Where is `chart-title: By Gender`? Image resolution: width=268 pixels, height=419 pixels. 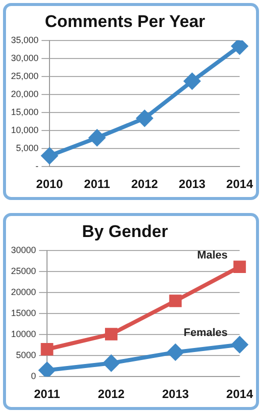
chart-title: By Gender is located at coordinates (125, 231).